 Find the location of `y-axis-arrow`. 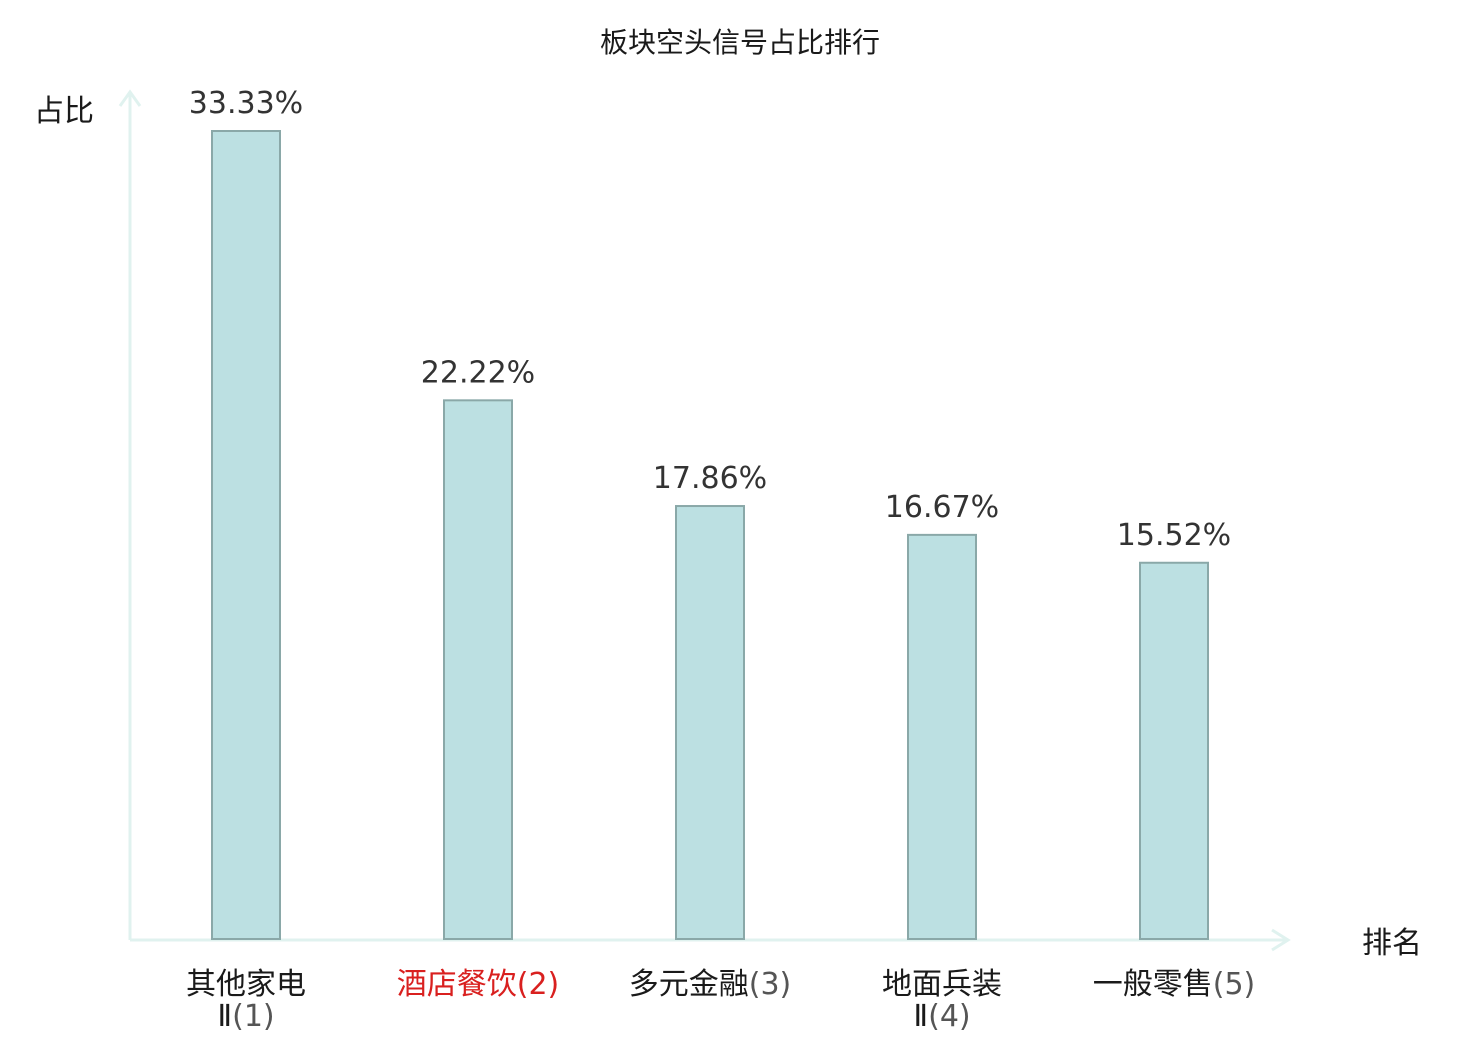

y-axis-arrow is located at coordinates (130, 98).